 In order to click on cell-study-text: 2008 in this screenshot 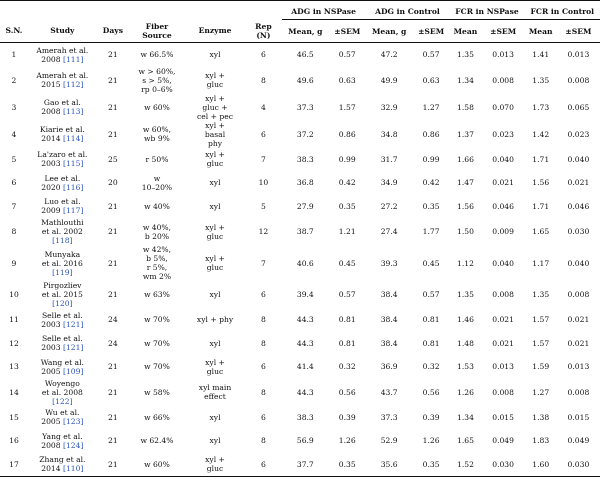, I will do `click(52, 111)`.